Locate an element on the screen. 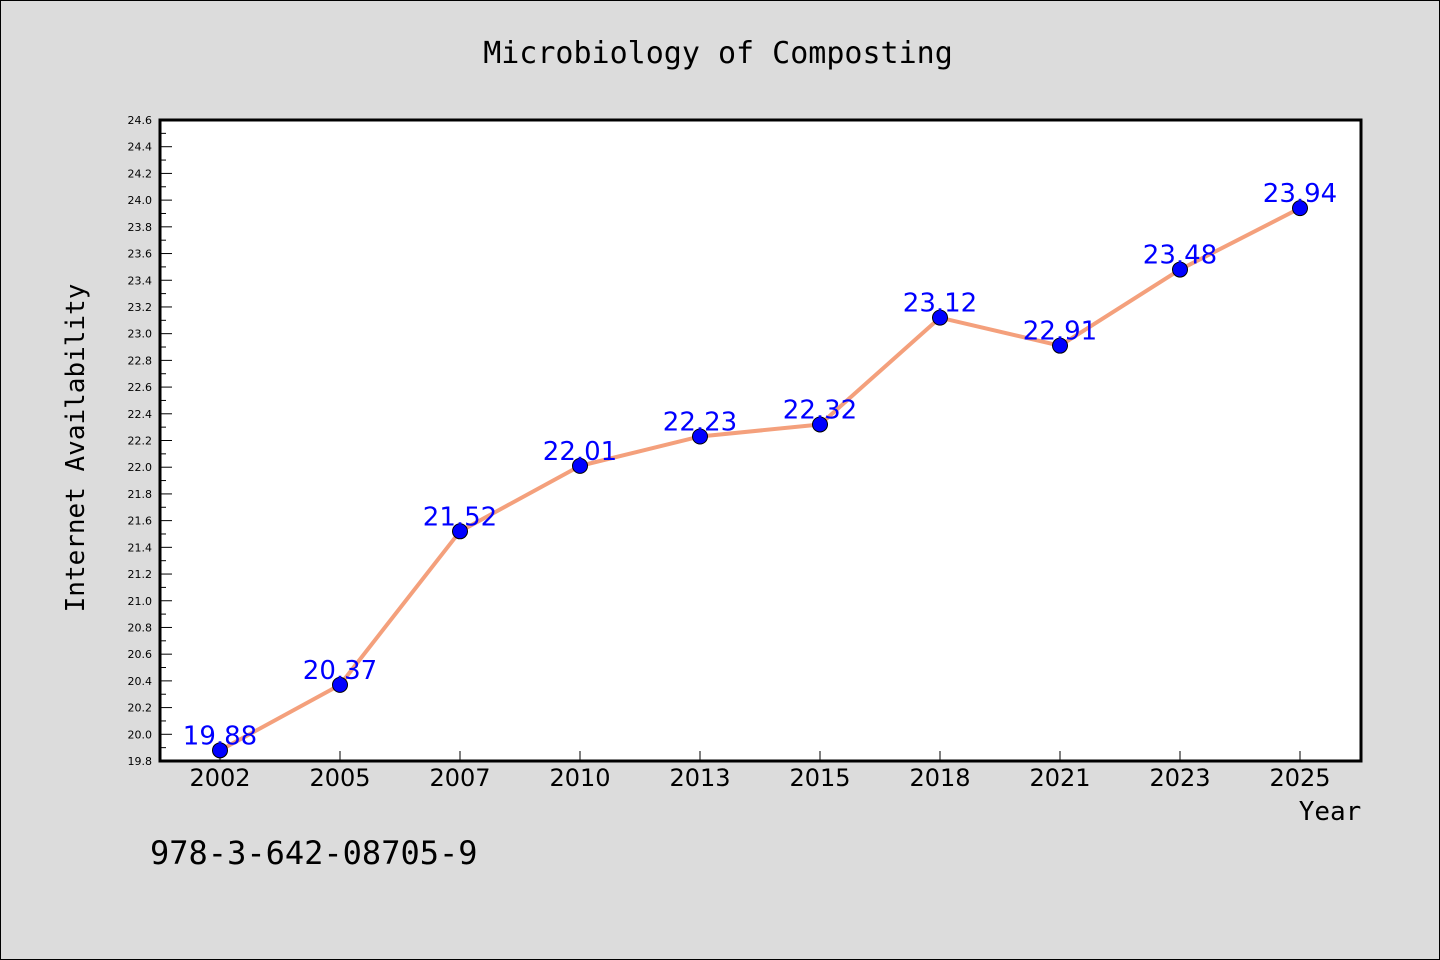 Image resolution: width=1440 pixels, height=960 pixels. y-tick-label: 24.0 is located at coordinates (140, 200).